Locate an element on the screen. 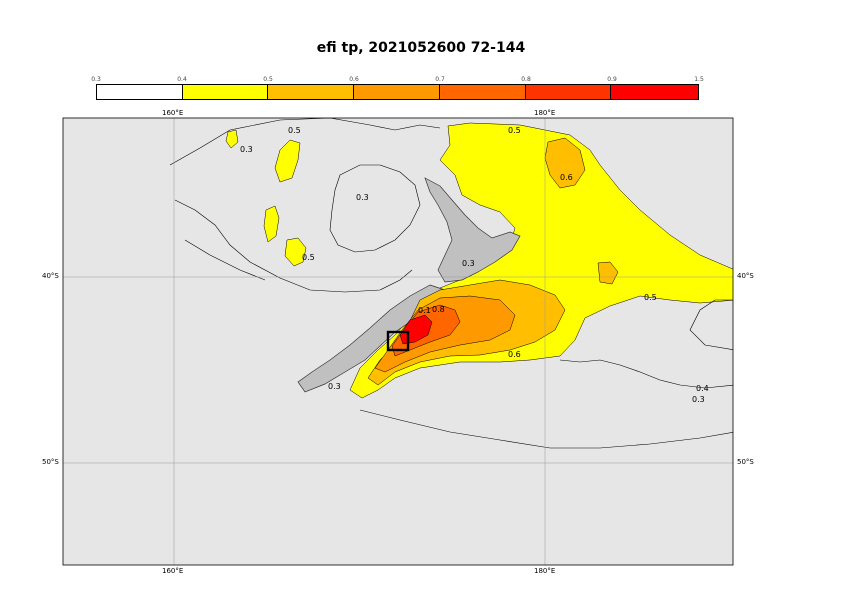 The height and width of the screenshot is (596, 842). contour-label: 0.8 is located at coordinates (438, 309).